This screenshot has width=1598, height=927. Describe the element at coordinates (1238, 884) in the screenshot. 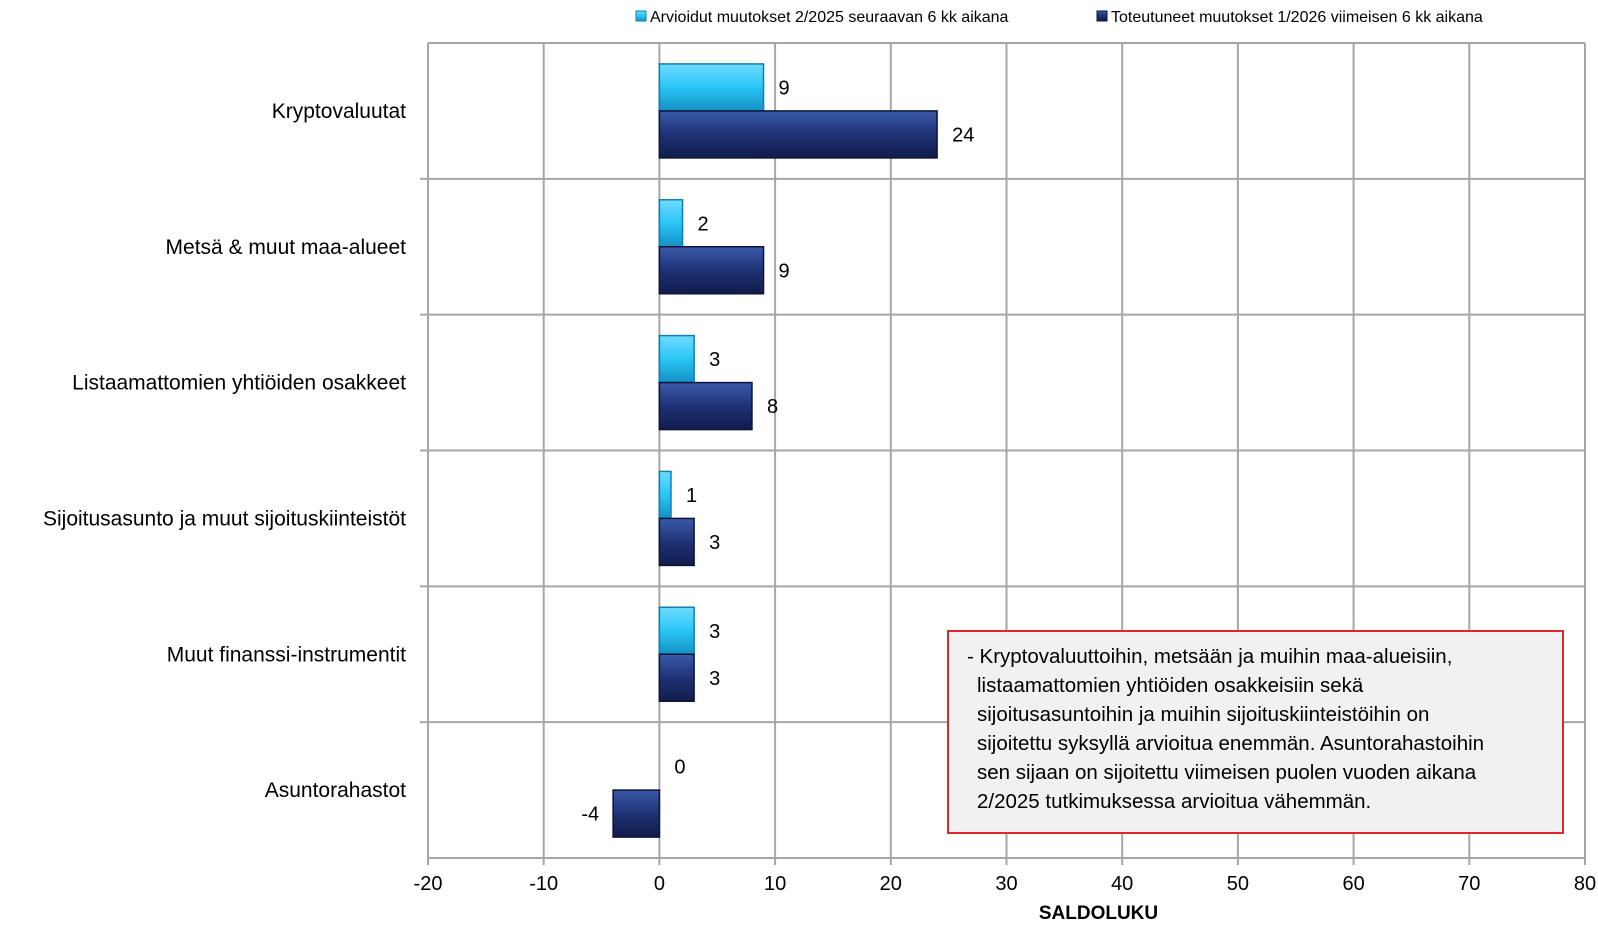

I see `x-tick-label: 50` at that location.